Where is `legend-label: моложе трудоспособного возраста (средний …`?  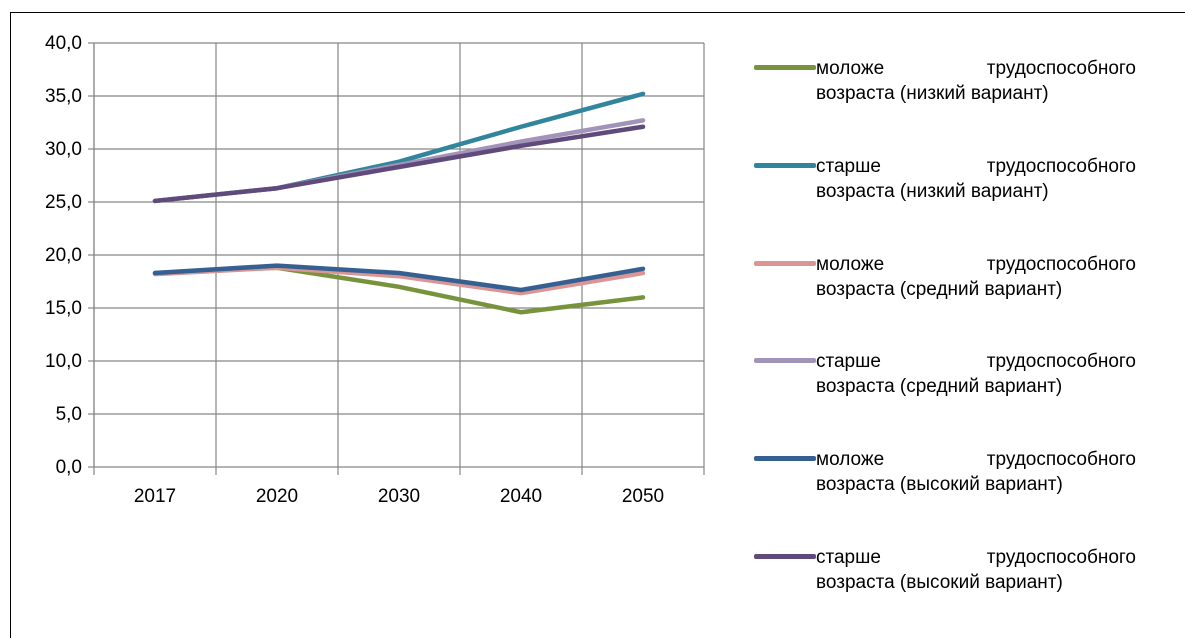
legend-label: моложе трудоспособного возраста (средний … is located at coordinates (976, 277).